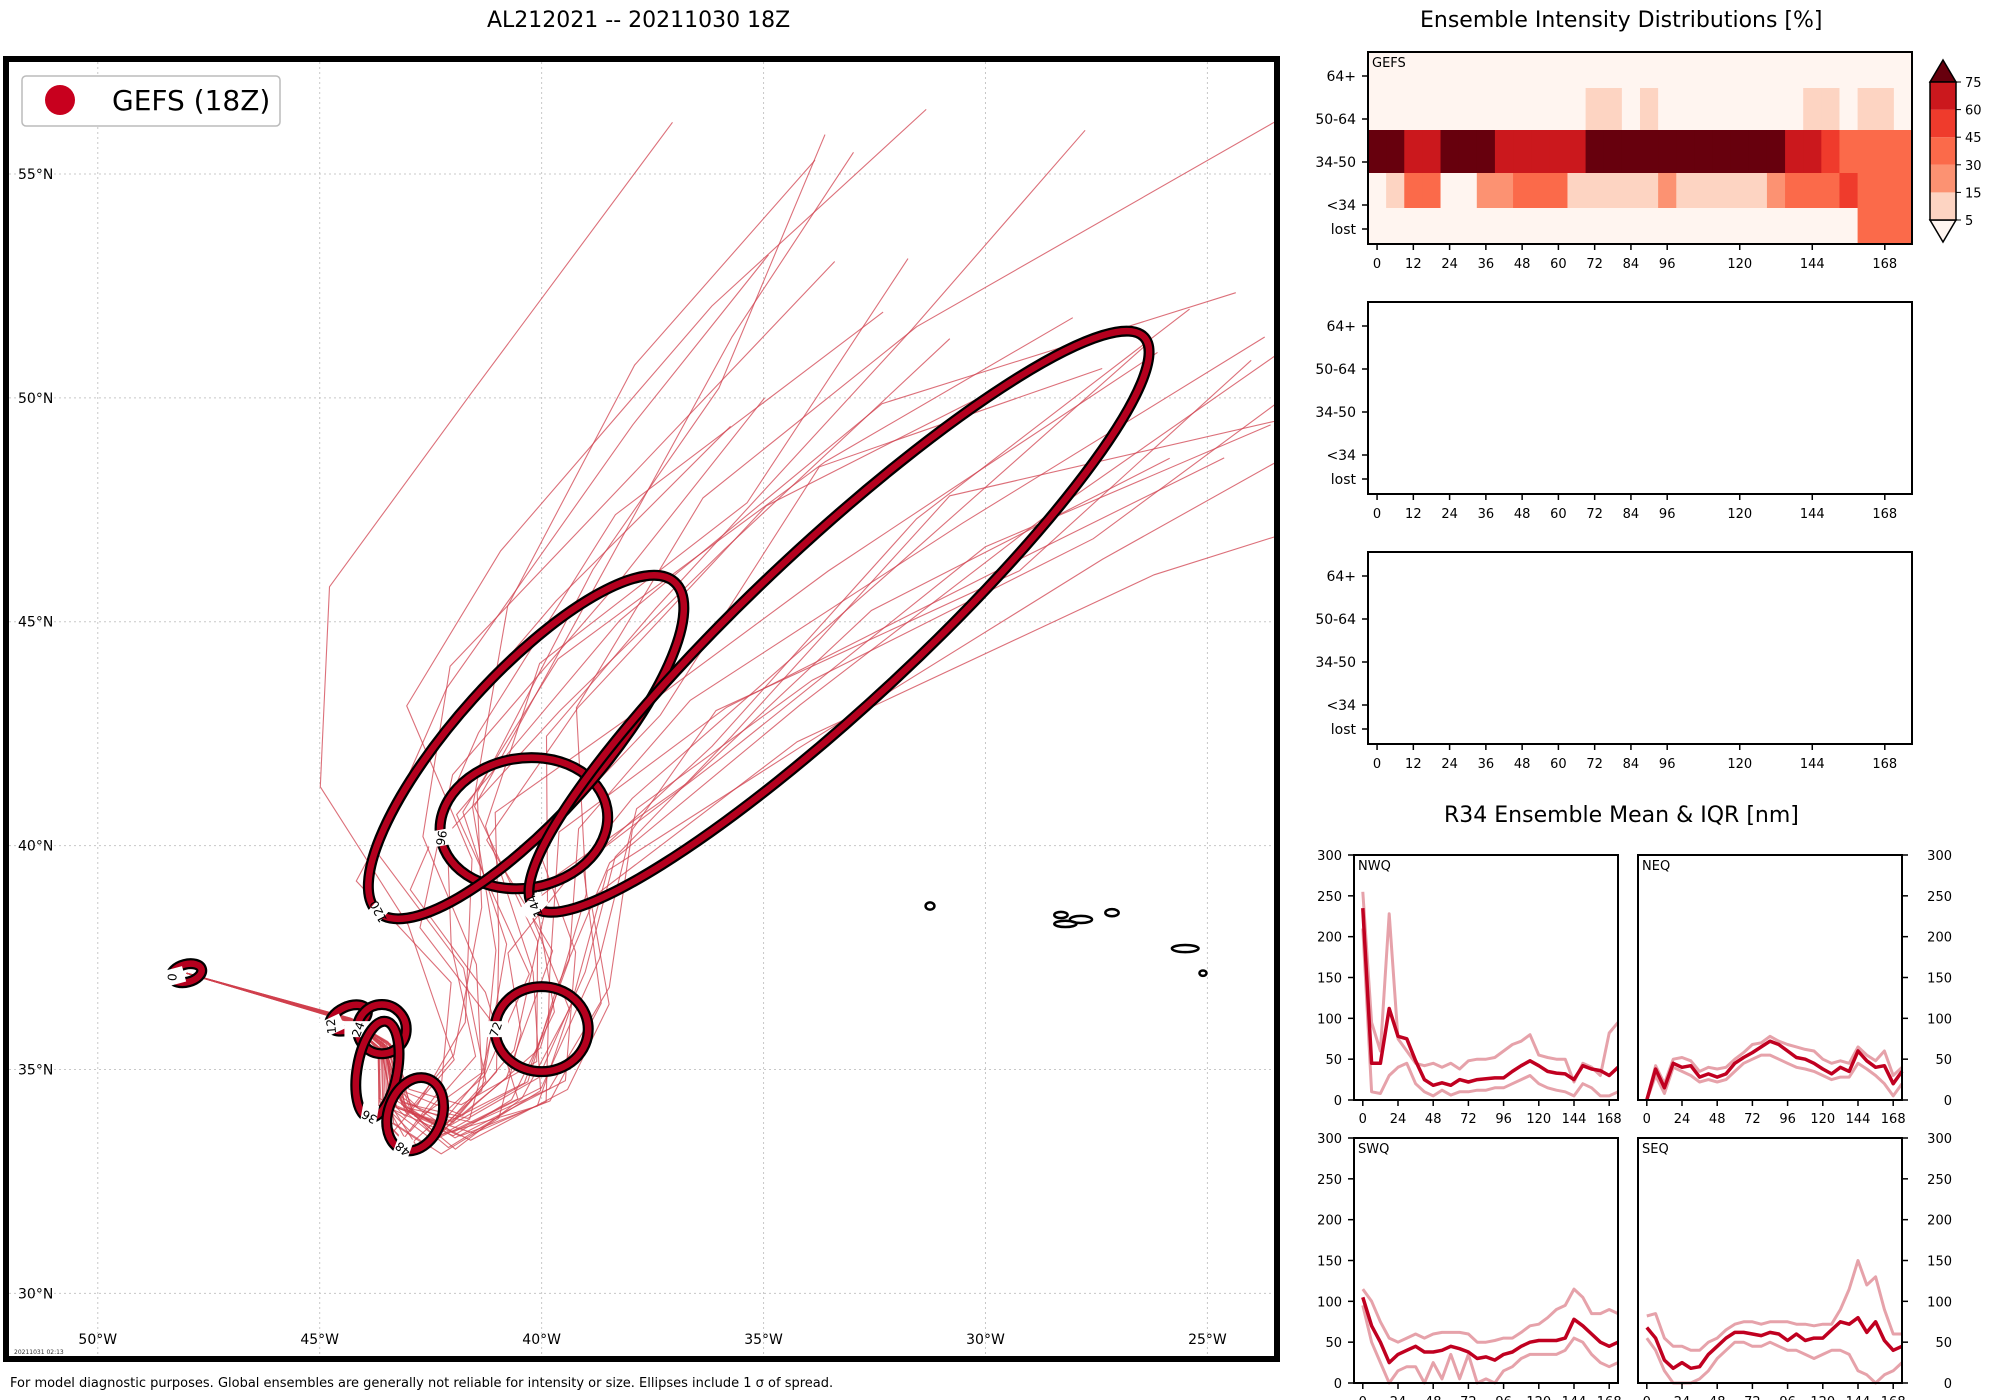  I want to click on spread-ellipse: 144, so click(836, 623).